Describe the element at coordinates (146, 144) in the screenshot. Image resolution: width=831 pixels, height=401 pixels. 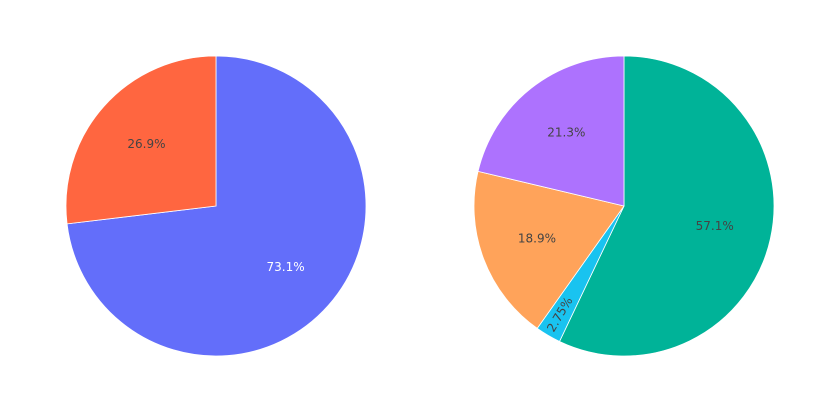
I see `slice-label: 26.9%` at that location.